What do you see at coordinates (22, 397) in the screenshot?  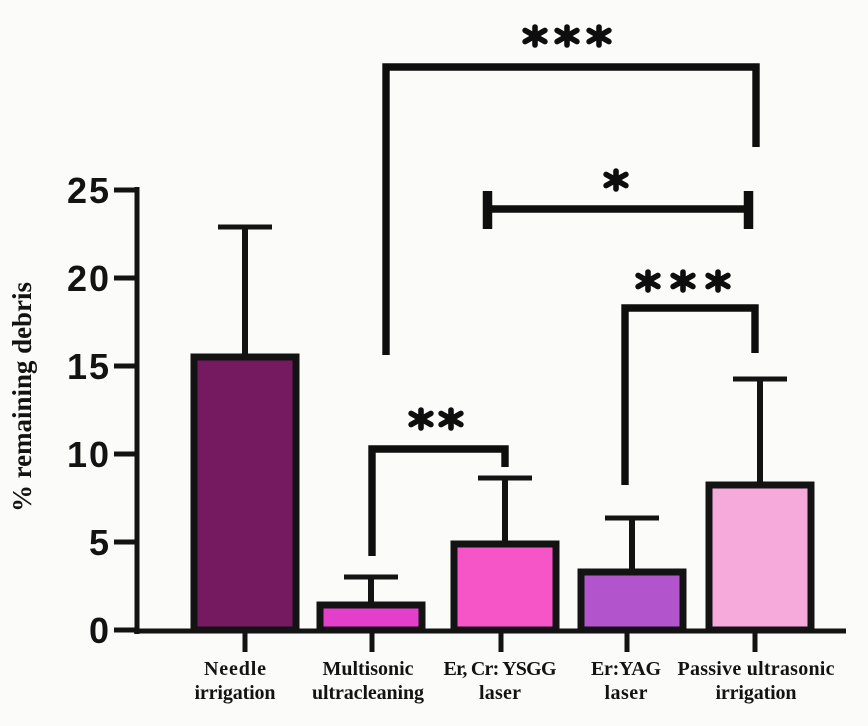 I see `svg-text: % remaining debris` at bounding box center [22, 397].